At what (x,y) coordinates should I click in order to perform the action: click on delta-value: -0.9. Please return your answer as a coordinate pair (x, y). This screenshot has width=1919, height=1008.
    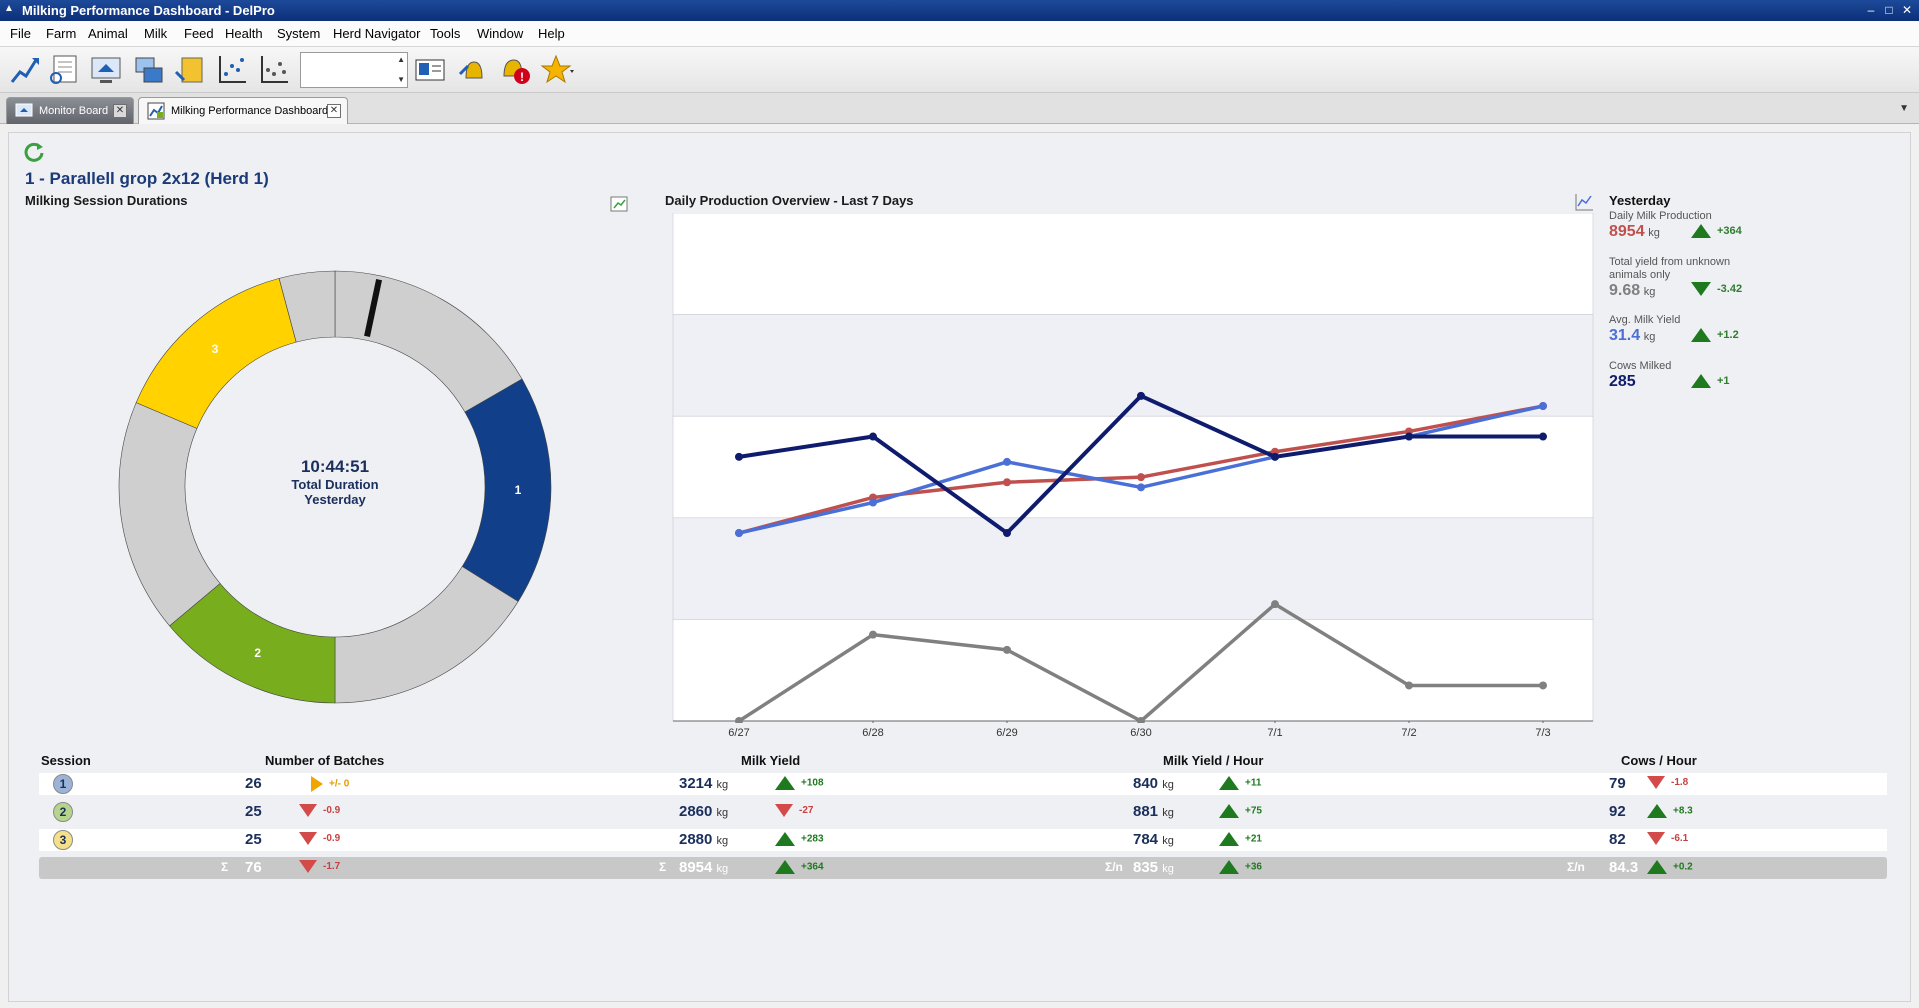
    Looking at the image, I should click on (332, 839).